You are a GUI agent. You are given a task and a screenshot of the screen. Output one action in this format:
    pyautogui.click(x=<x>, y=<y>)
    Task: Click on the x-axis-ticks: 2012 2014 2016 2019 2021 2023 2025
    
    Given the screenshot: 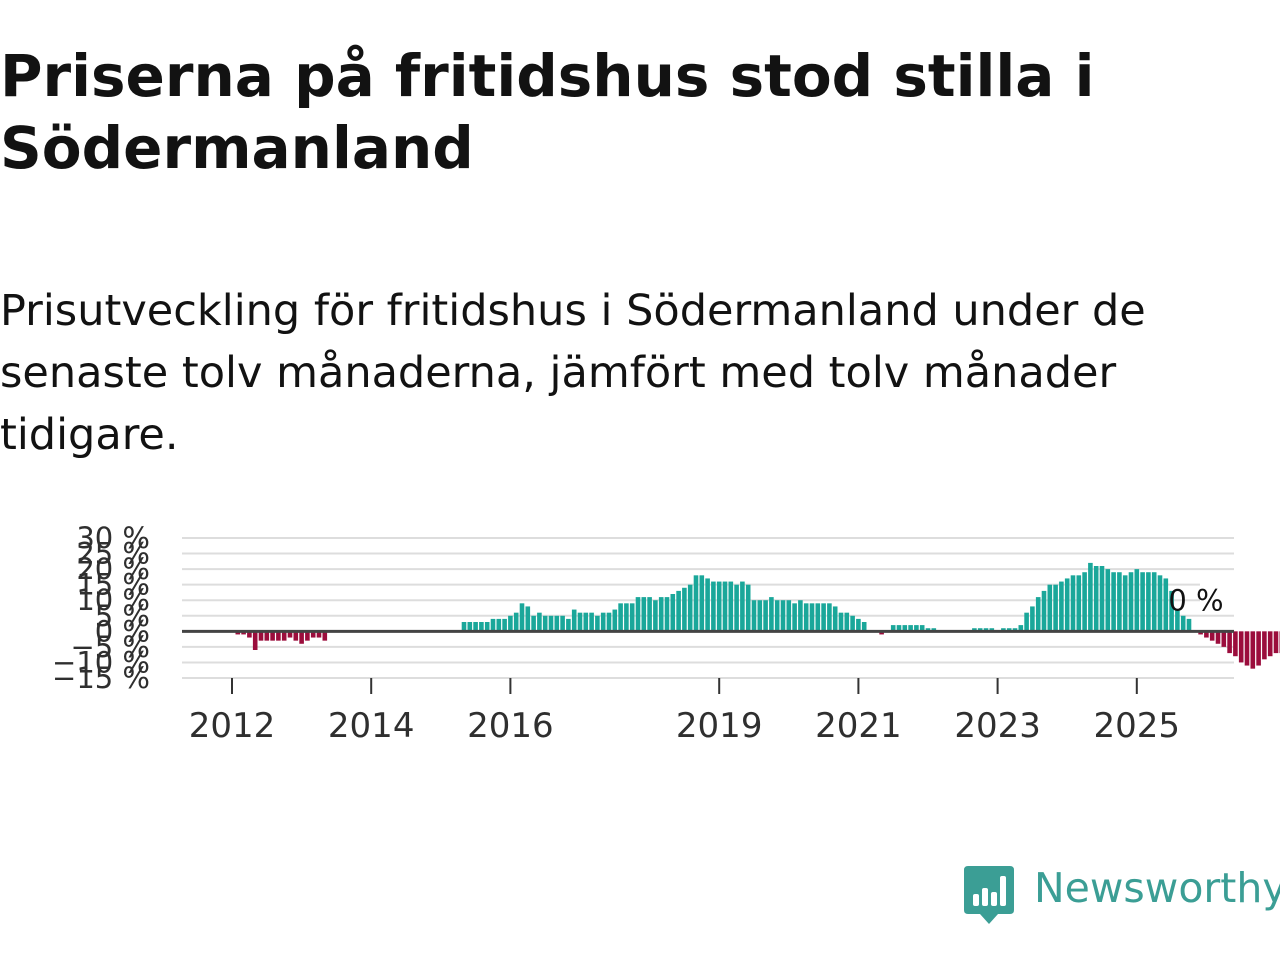 What is the action you would take?
    pyautogui.click(x=684, y=709)
    